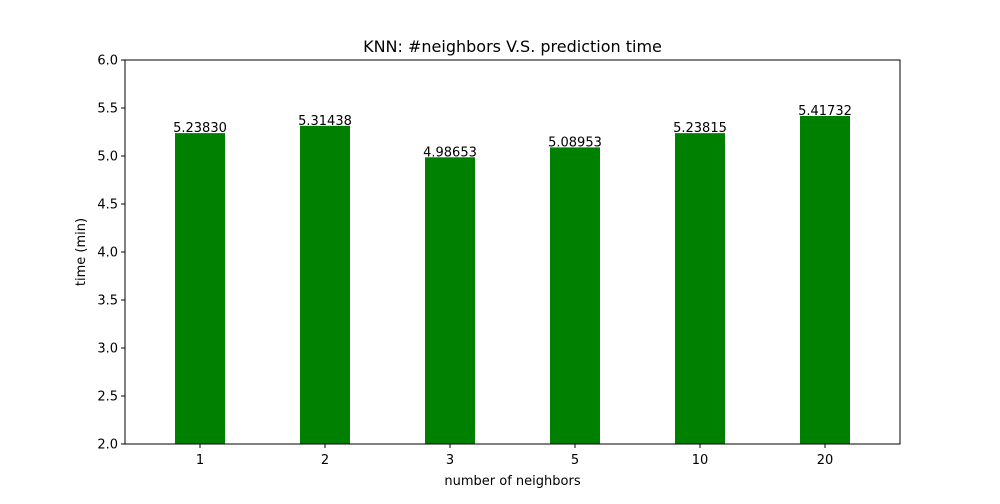  I want to click on y-axis-label: time (min), so click(81, 252).